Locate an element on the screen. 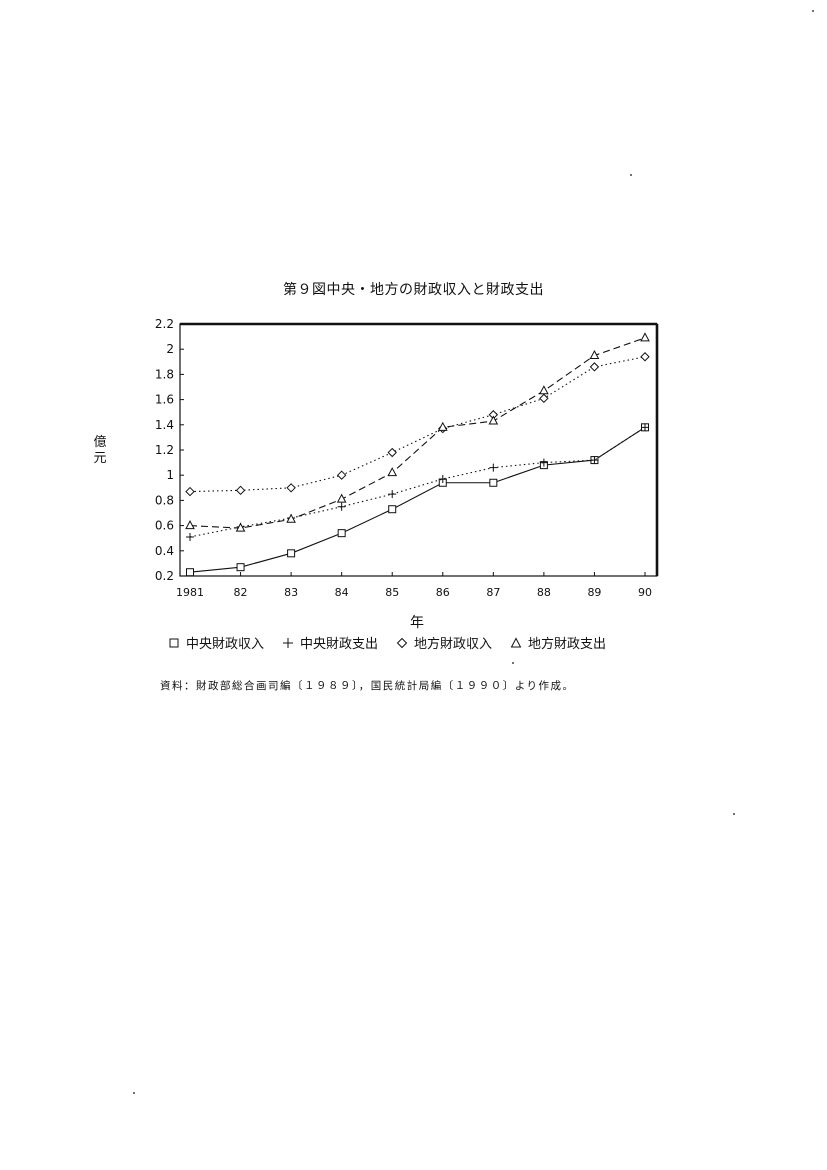 The image size is (827, 1170). plus-marker-icon is located at coordinates (288, 642).